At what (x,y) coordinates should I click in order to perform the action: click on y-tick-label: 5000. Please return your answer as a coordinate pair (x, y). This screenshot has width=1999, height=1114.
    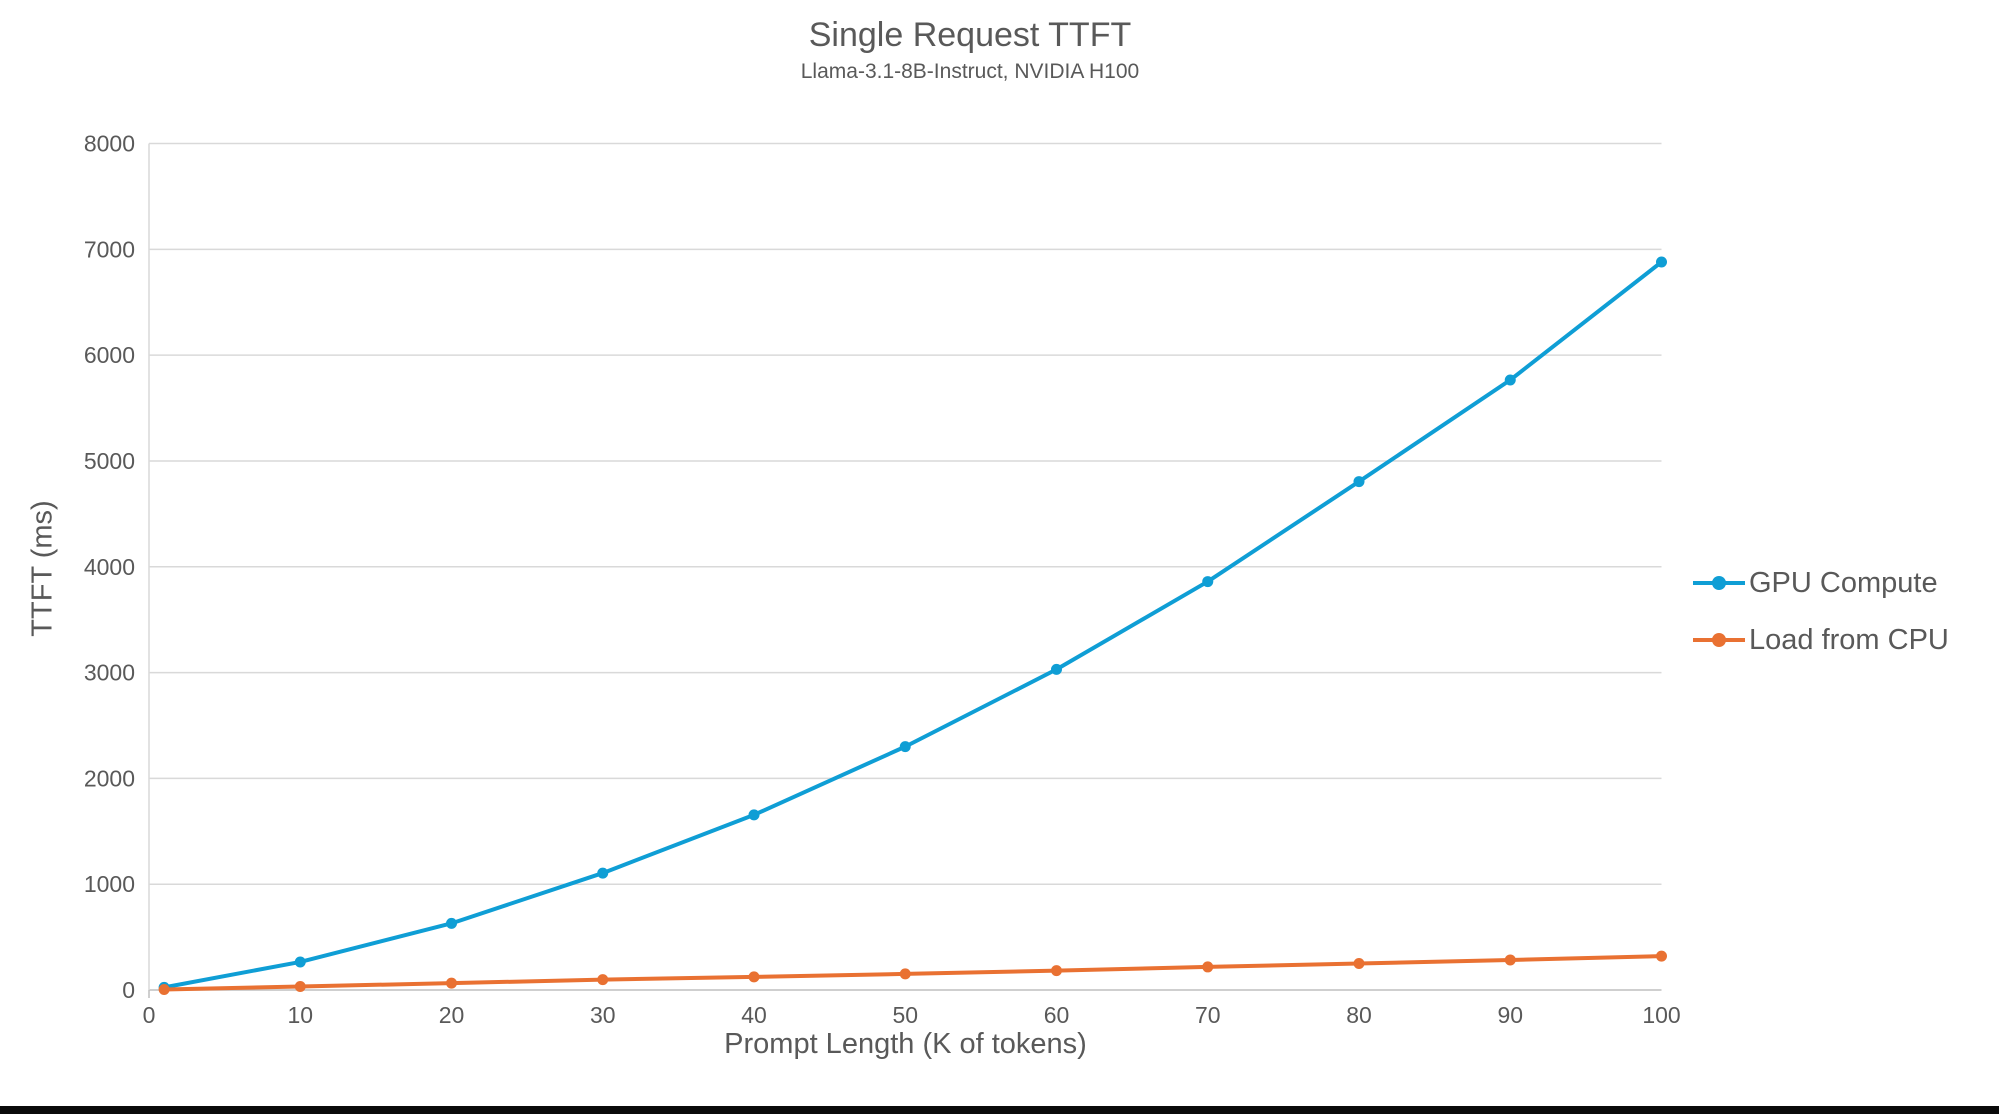
    Looking at the image, I should click on (109, 461).